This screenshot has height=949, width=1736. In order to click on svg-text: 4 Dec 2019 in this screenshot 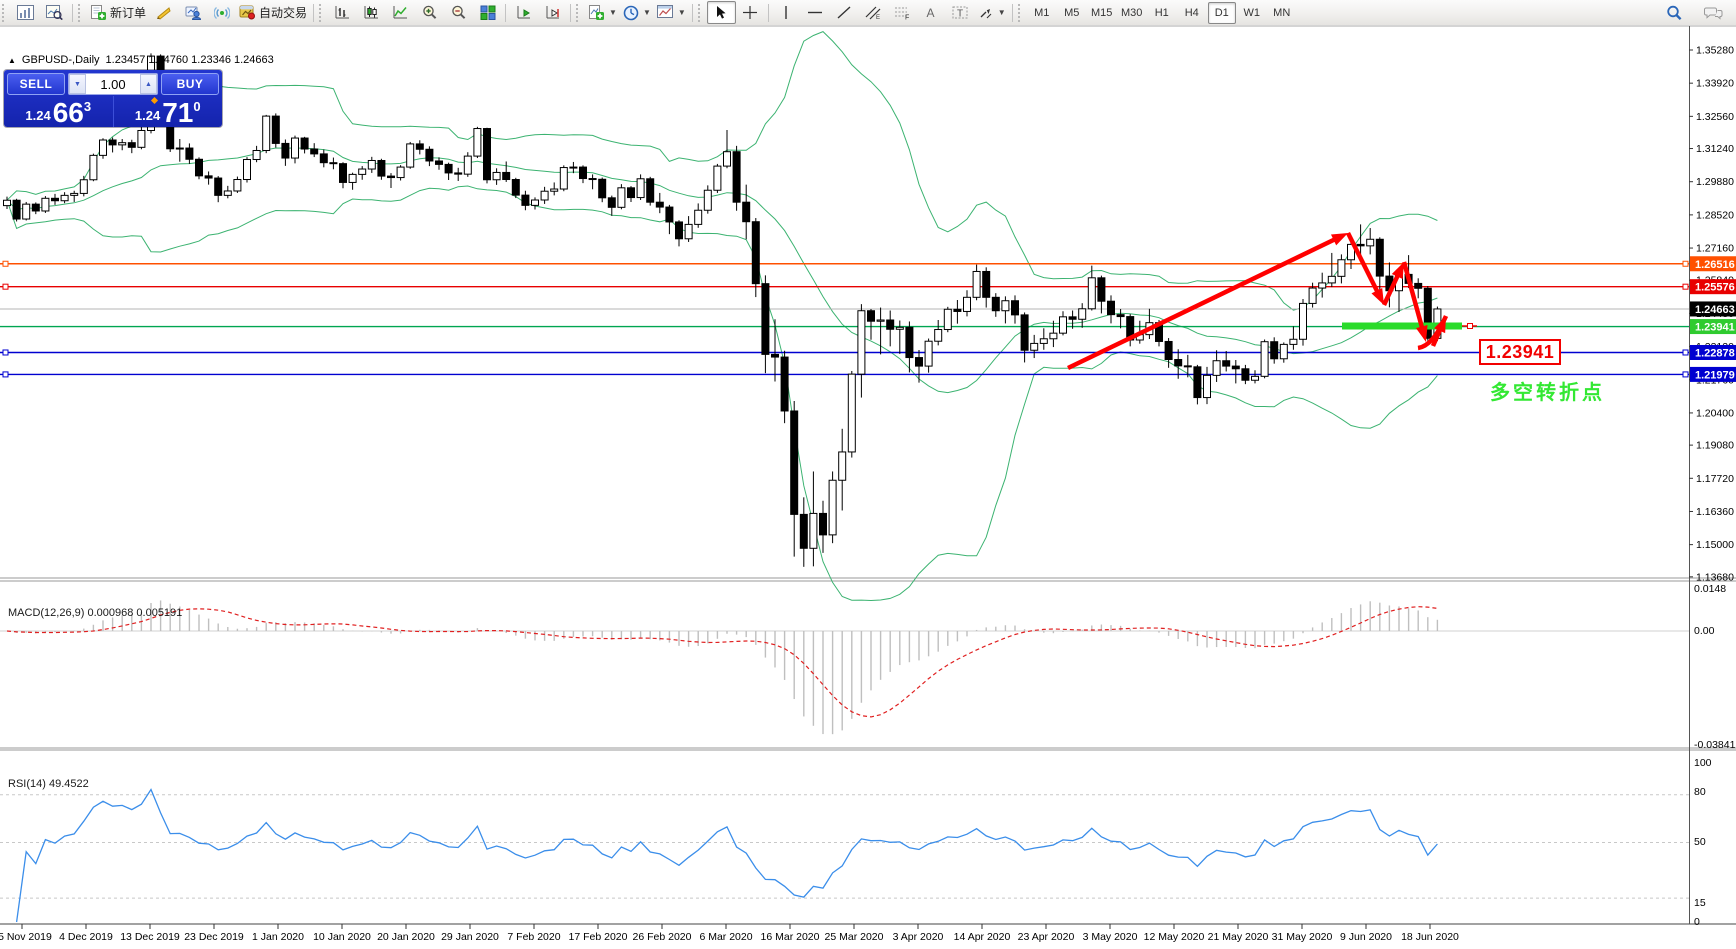, I will do `click(86, 937)`.